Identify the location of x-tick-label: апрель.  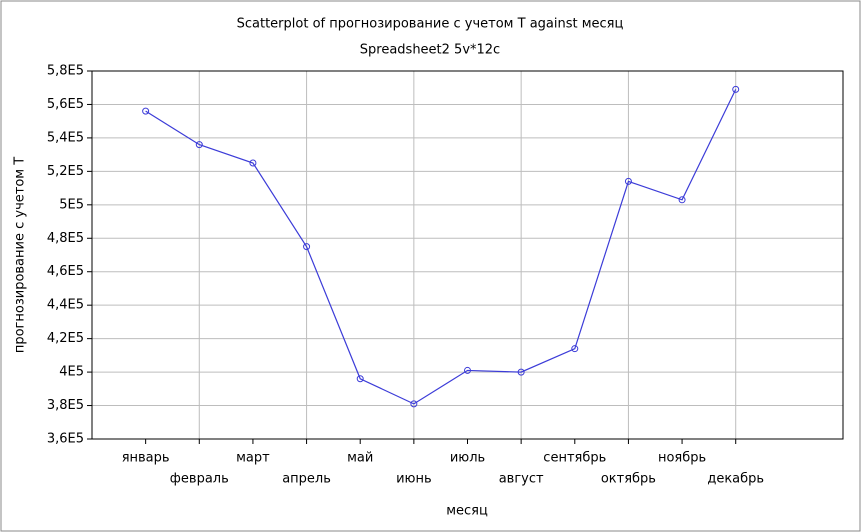
(306, 479).